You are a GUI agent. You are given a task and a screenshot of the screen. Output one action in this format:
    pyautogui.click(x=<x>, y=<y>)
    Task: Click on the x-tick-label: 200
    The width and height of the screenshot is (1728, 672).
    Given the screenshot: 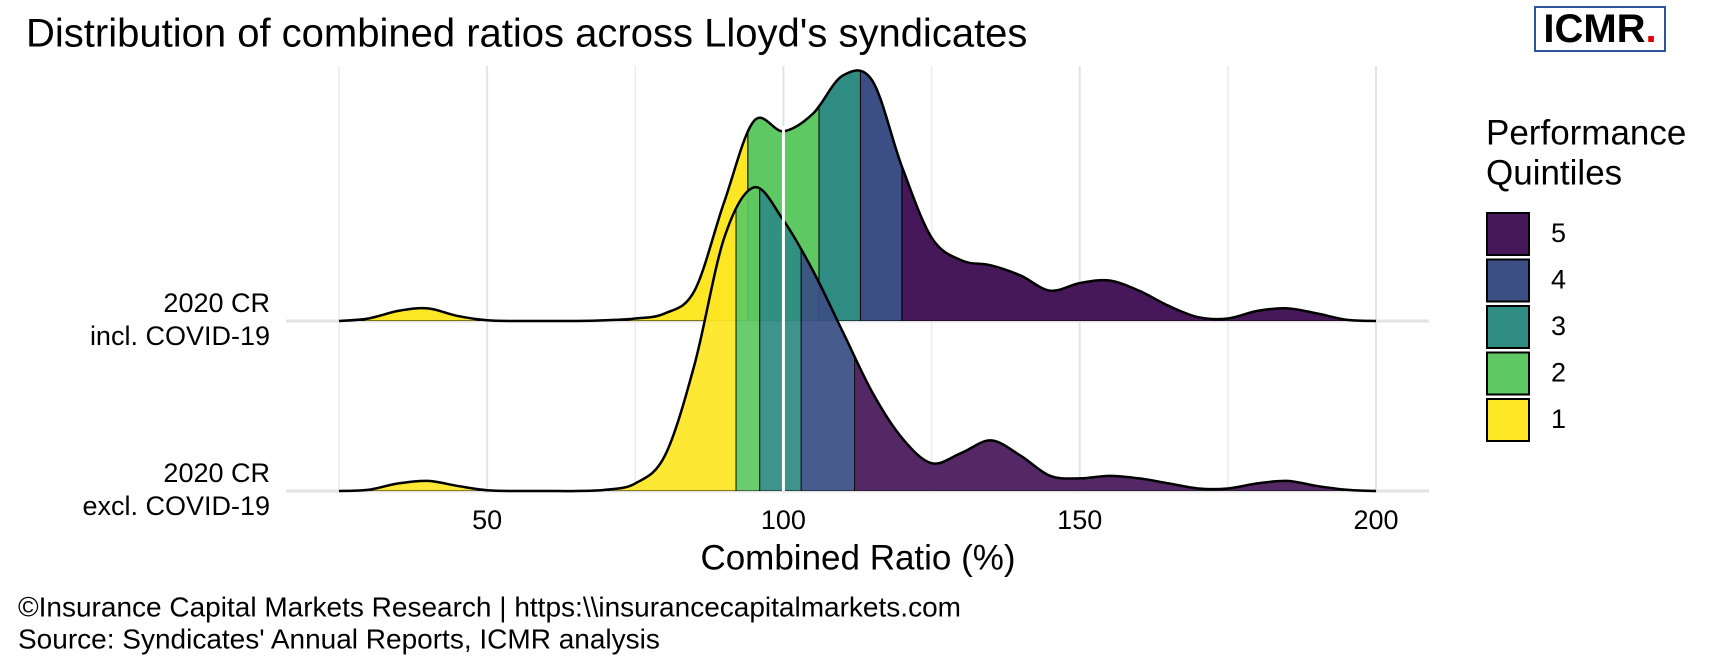 What is the action you would take?
    pyautogui.click(x=1375, y=520)
    